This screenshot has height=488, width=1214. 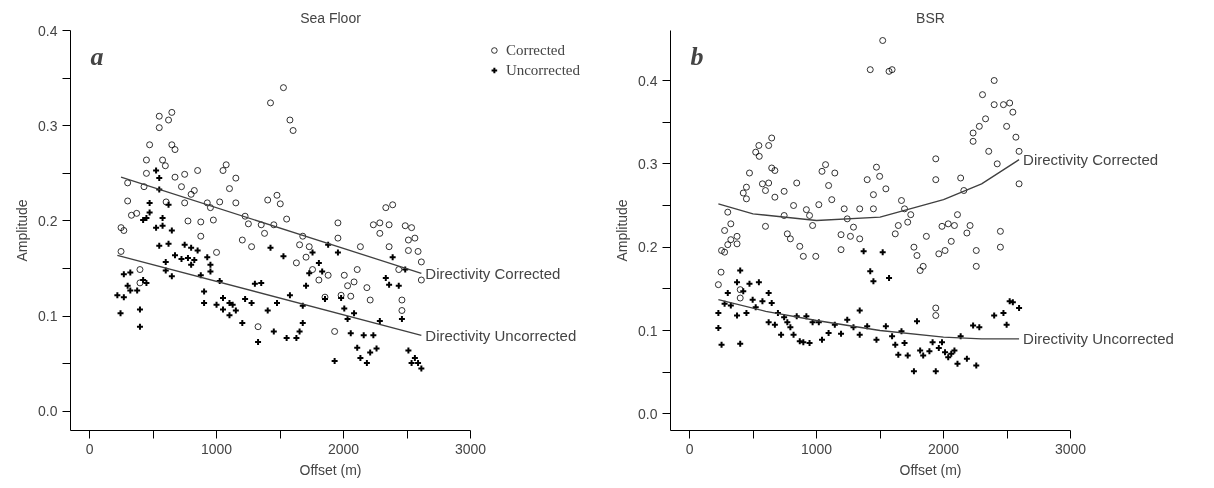 I want to click on legend-label: Corrected, so click(x=535, y=50).